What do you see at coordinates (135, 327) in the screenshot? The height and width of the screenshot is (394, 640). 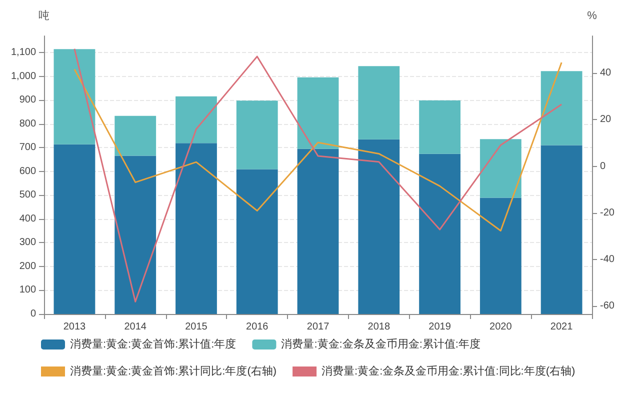 I see `x-tick-label: 2014` at bounding box center [135, 327].